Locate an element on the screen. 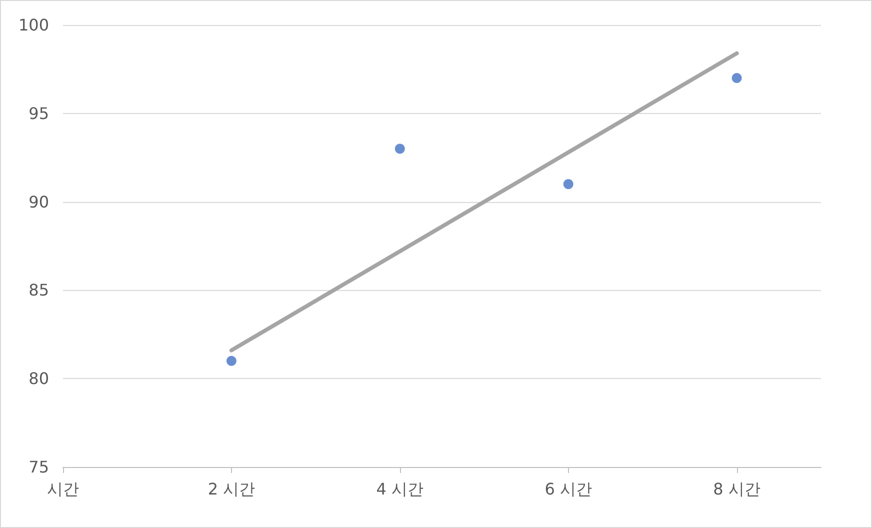 The image size is (872, 528). x-tick-label: 6 시간 is located at coordinates (568, 489).